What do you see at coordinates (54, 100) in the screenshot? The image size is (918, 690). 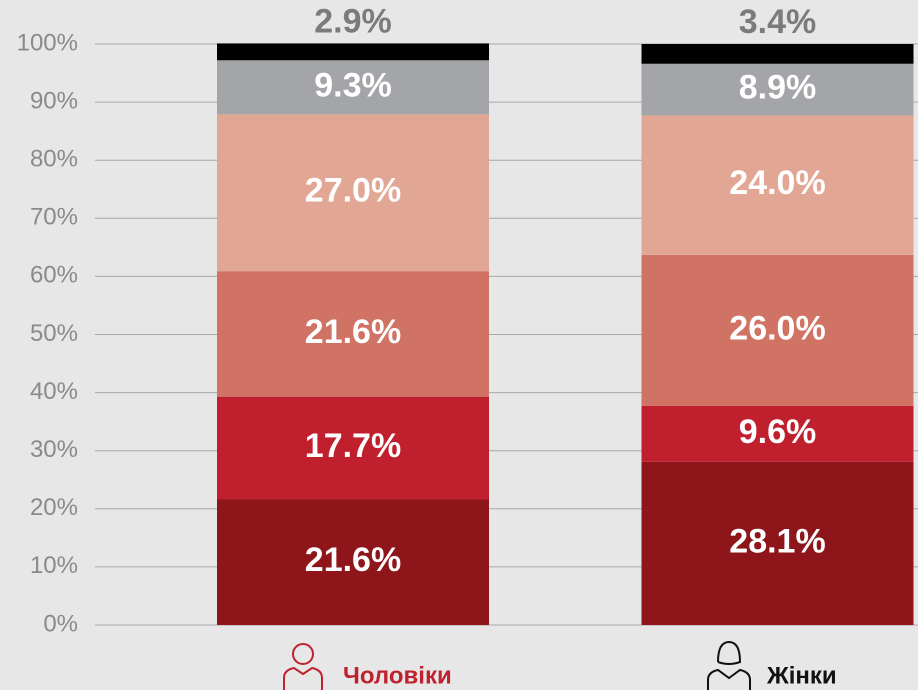 I see `y-tick-label: 90%` at bounding box center [54, 100].